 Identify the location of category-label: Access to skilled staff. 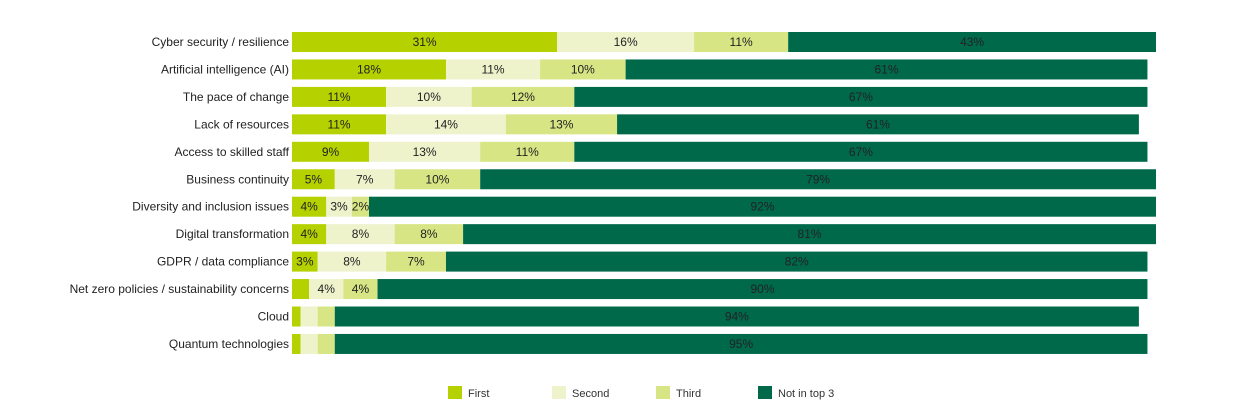
(232, 152).